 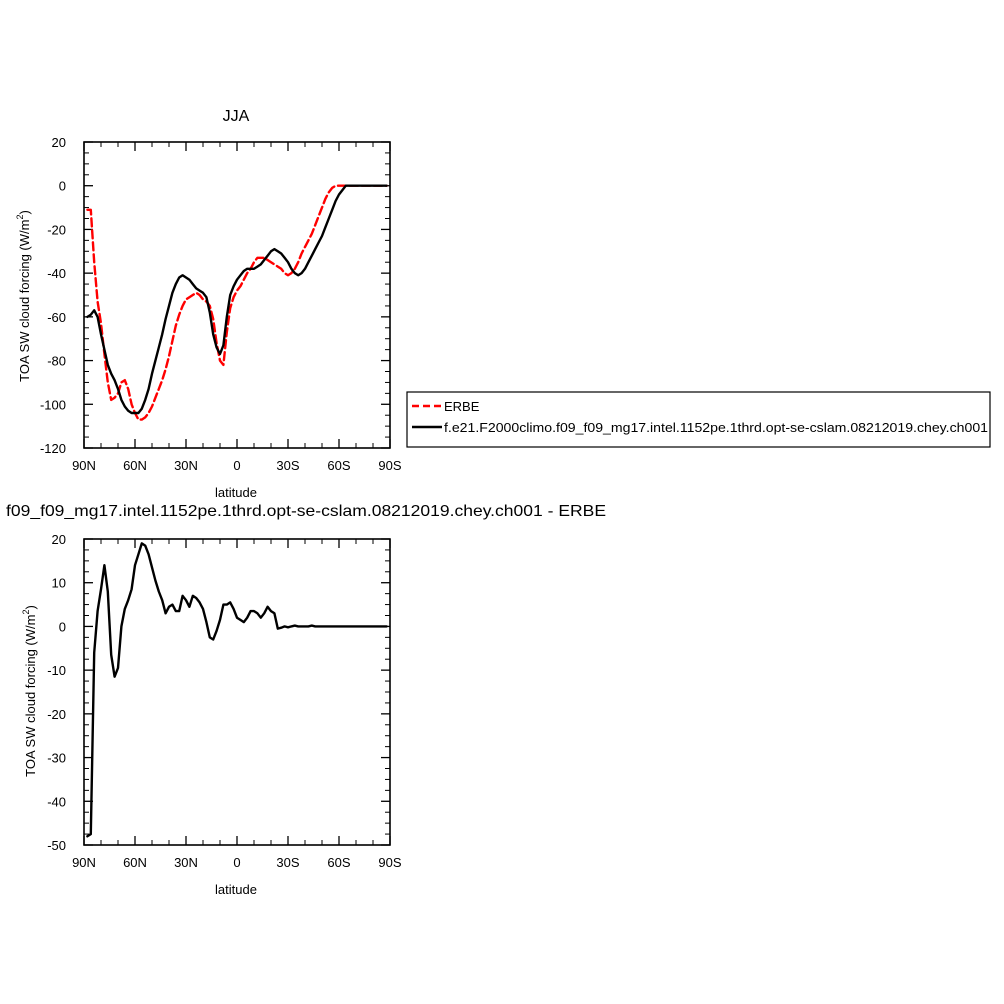 I want to click on top-xtick-label: 30N, so click(x=186, y=465).